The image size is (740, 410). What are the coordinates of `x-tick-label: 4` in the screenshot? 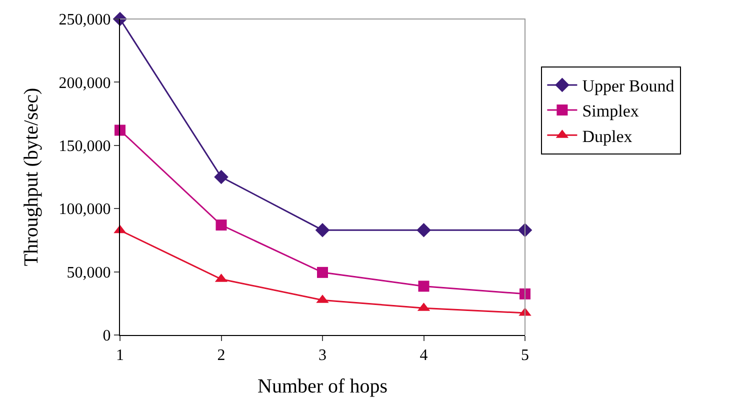 It's located at (424, 355).